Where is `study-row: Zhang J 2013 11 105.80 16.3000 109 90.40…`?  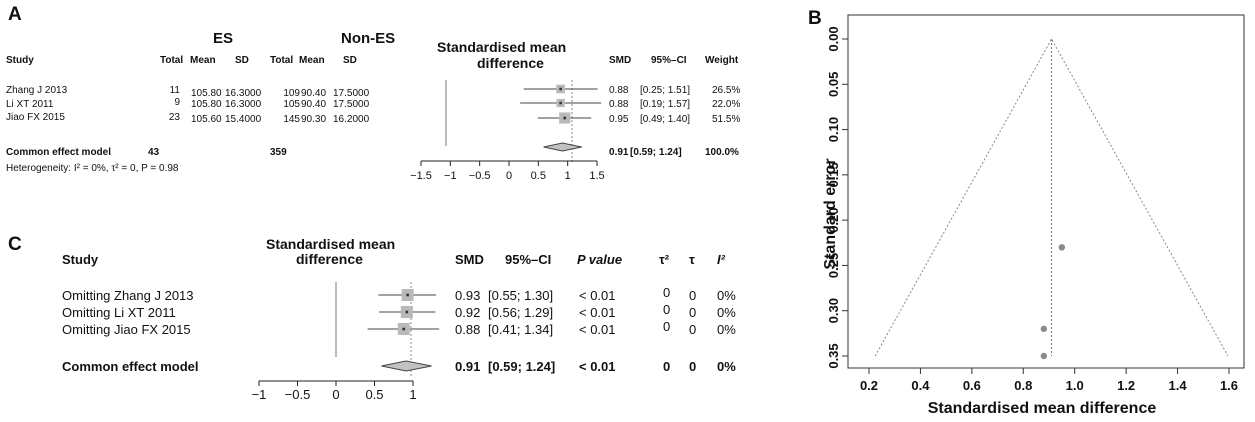 study-row: Zhang J 2013 11 105.80 16.3000 109 90.40… is located at coordinates (373, 92).